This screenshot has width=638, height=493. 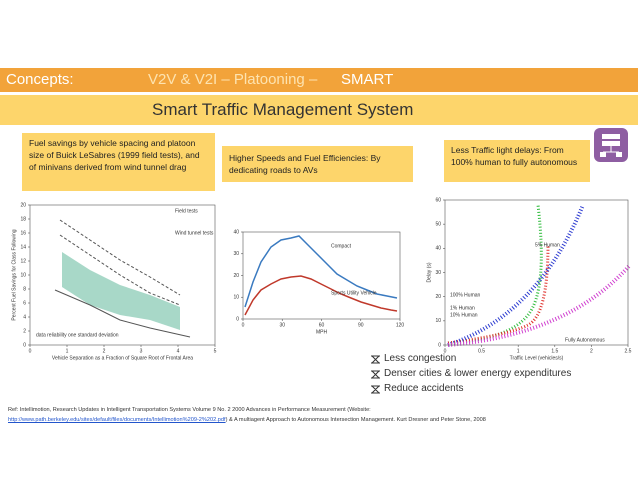 What do you see at coordinates (420, 358) in the screenshot?
I see `bullet: Less congestion` at bounding box center [420, 358].